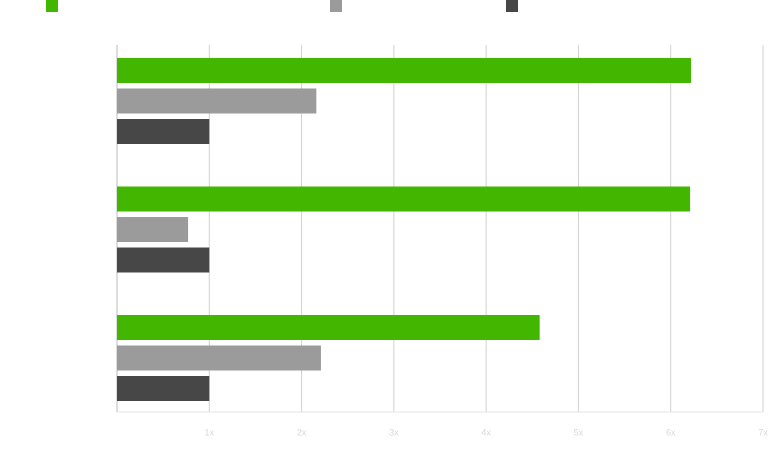 The width and height of the screenshot is (770, 470). I want to click on x-tick-label: 4x, so click(486, 432).